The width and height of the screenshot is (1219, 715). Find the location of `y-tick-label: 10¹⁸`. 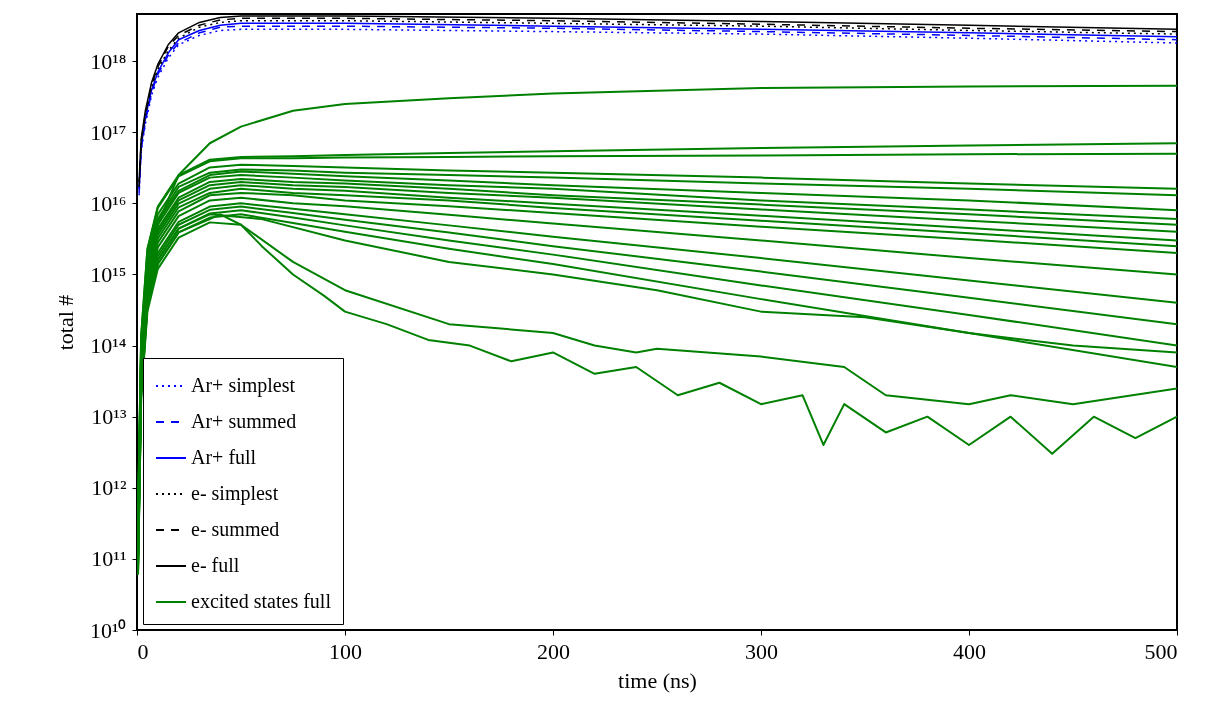

y-tick-label: 10¹⁸ is located at coordinates (108, 61).